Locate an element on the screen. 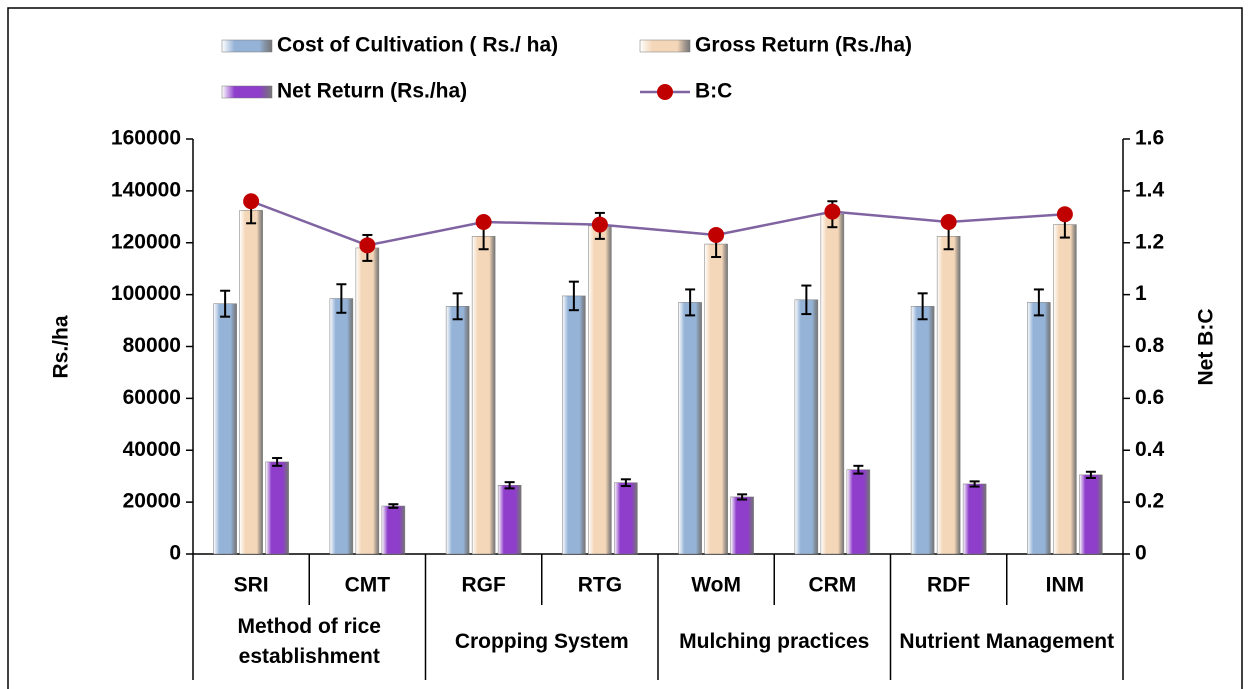 The height and width of the screenshot is (689, 1250). y-tick-label: 120000 is located at coordinates (146, 241).